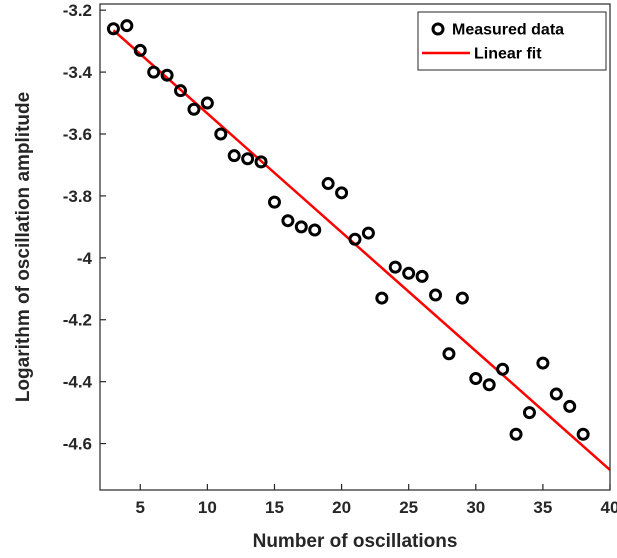 This screenshot has width=617, height=558. I want to click on x-tick-label: 5, so click(140, 507).